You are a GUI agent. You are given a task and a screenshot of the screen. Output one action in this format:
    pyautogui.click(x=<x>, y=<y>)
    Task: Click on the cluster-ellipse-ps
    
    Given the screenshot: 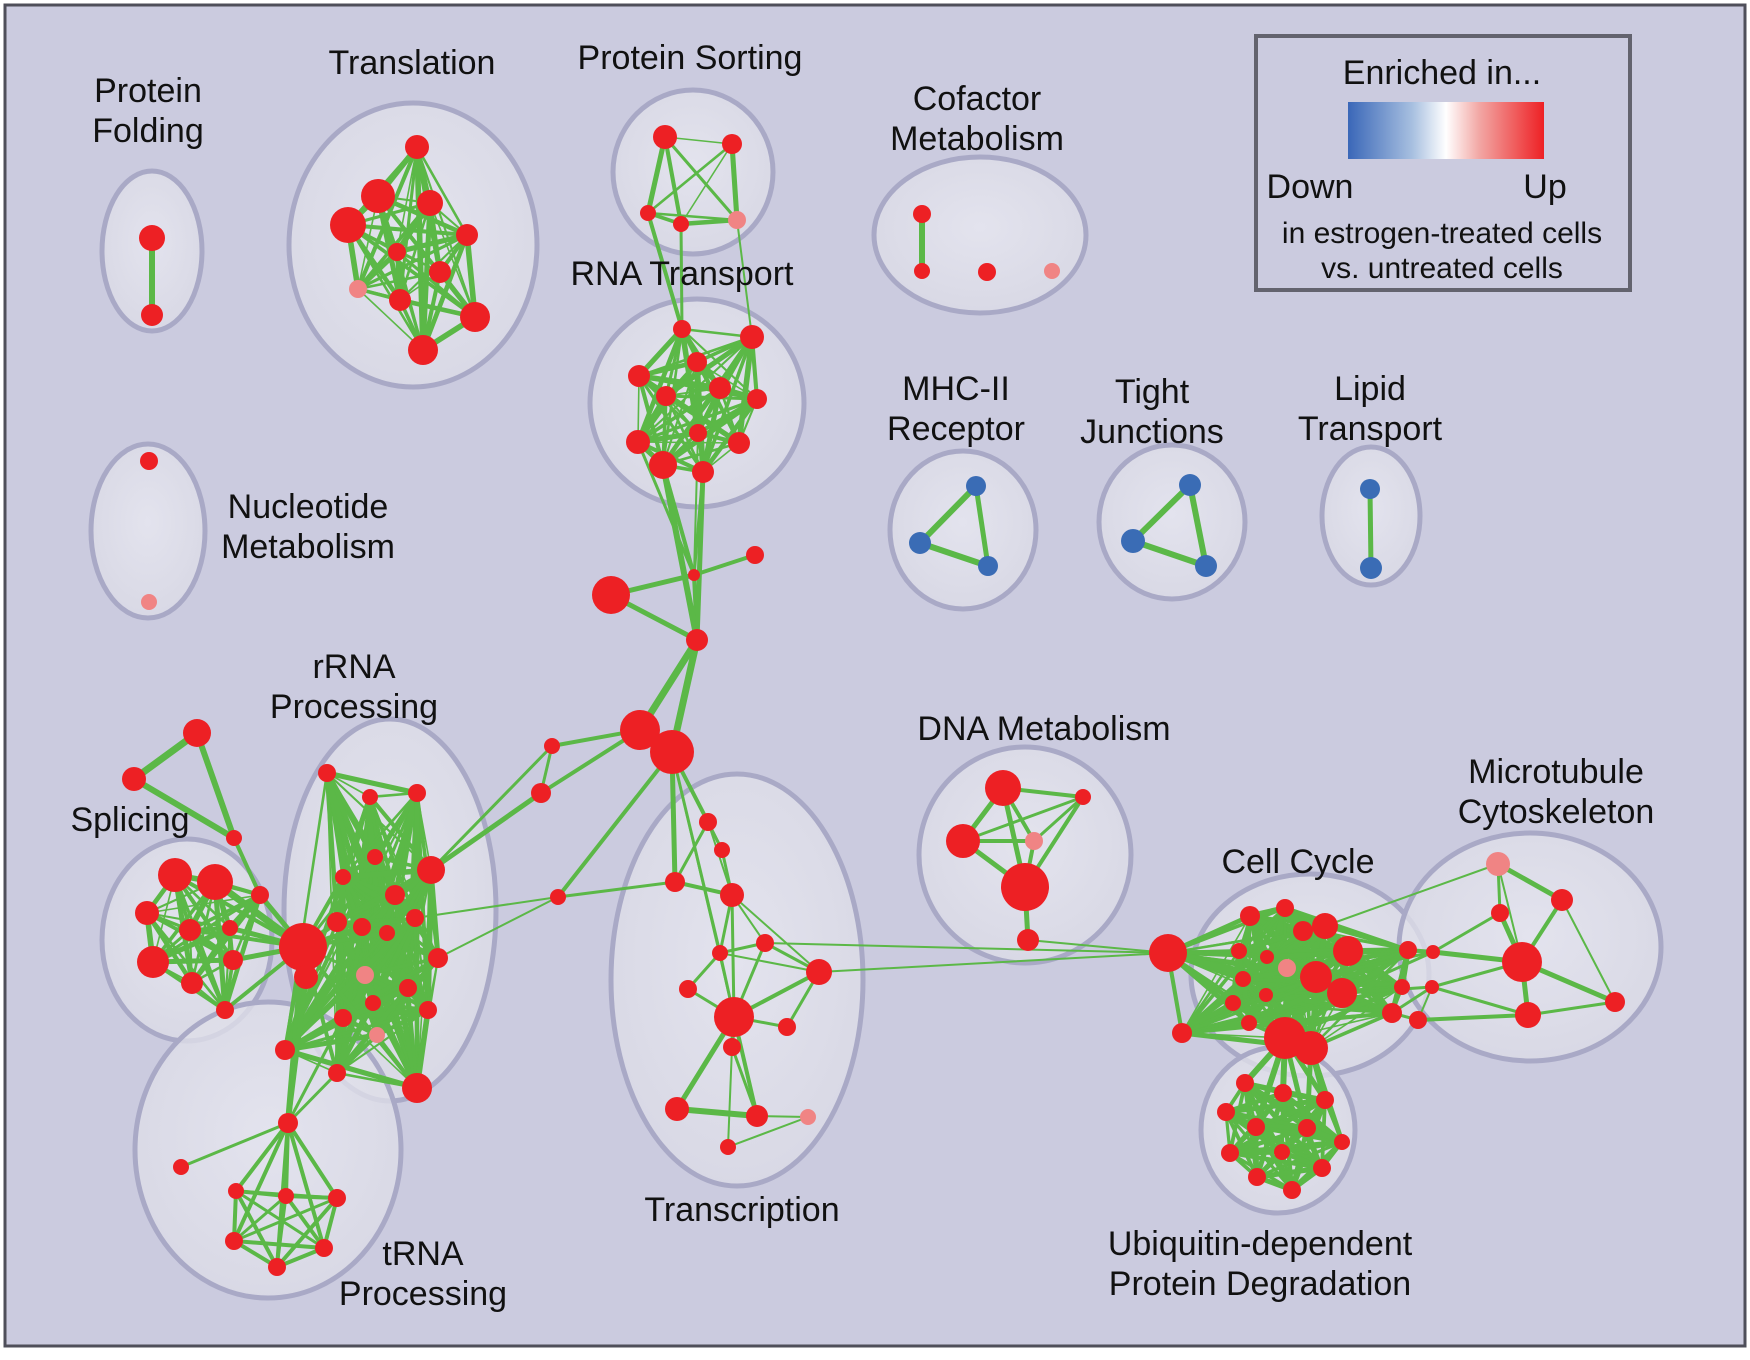 What is the action you would take?
    pyautogui.click(x=693, y=172)
    